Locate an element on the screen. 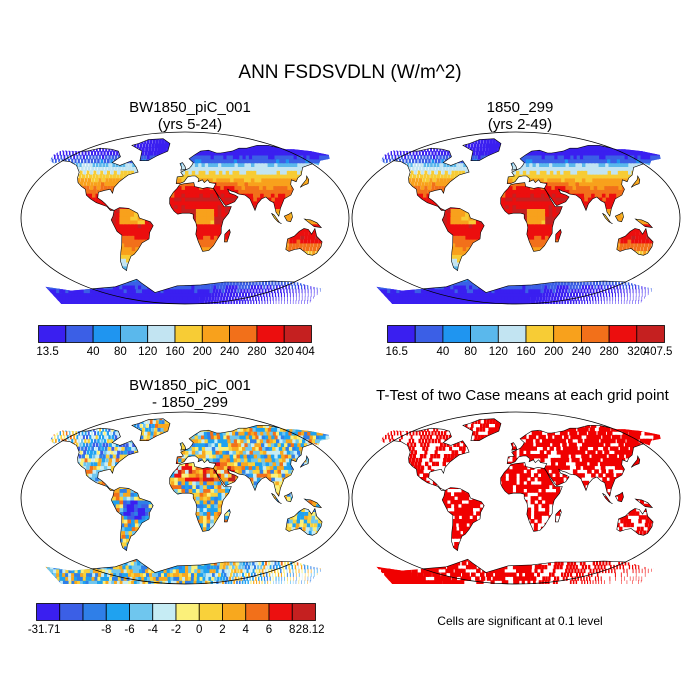 Image resolution: width=700 pixels, height=700 pixels. colorbar-label: 407.5 is located at coordinates (658, 352).